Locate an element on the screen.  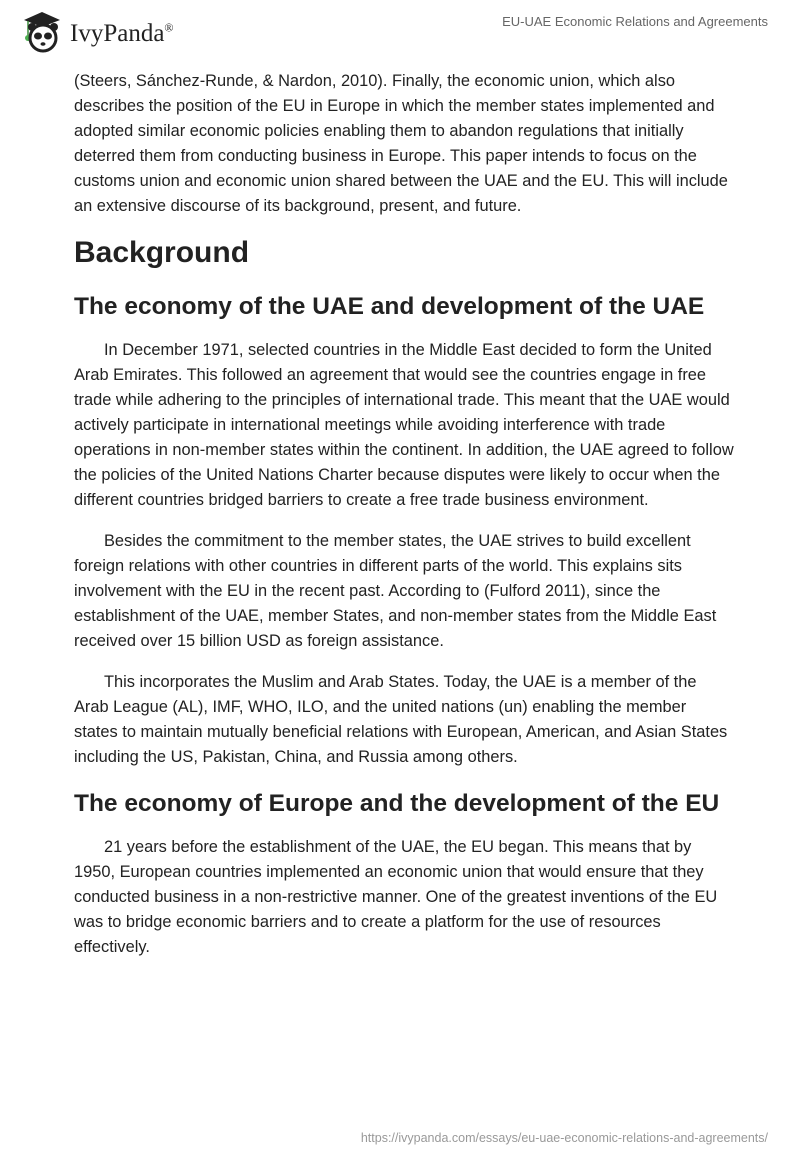
ivypanda-logo: IvyPanda® is located at coordinates (97, 31).